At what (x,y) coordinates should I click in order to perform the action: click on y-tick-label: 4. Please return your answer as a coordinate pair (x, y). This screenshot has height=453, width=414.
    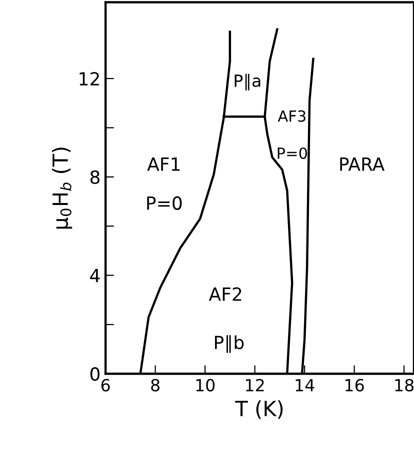
    Looking at the image, I should click on (95, 275).